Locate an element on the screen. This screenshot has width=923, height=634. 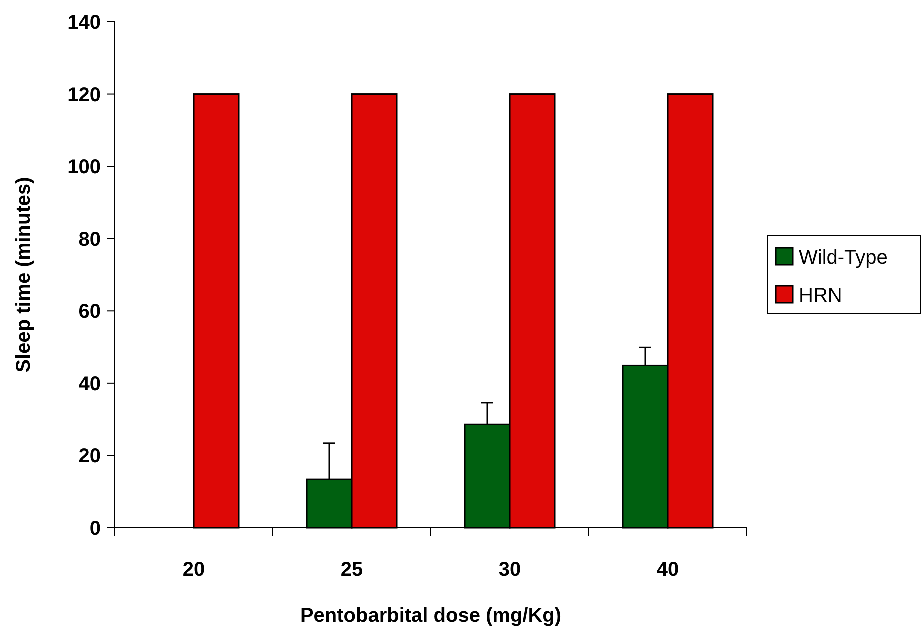
y-axis-title: Sleep time (minutes) is located at coordinates (24, 275).